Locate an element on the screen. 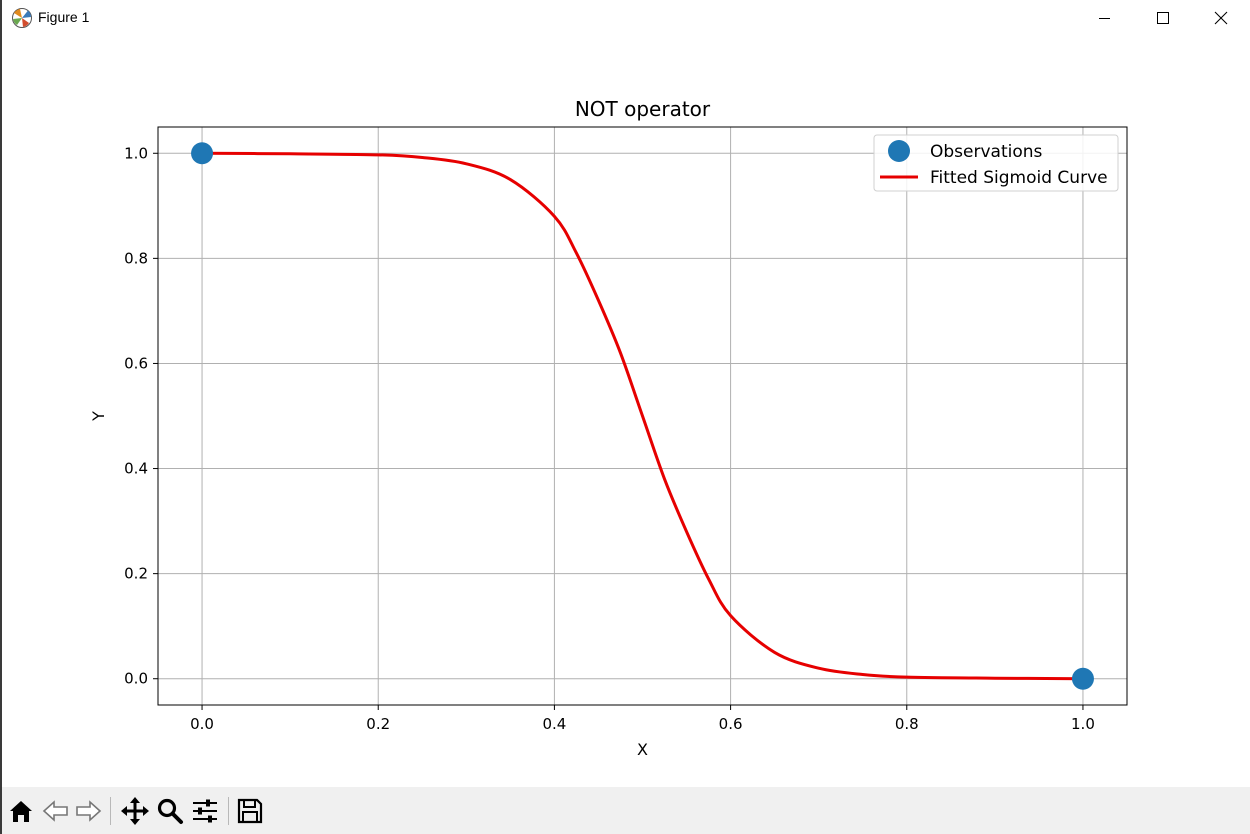  pan-button is located at coordinates (135, 811).